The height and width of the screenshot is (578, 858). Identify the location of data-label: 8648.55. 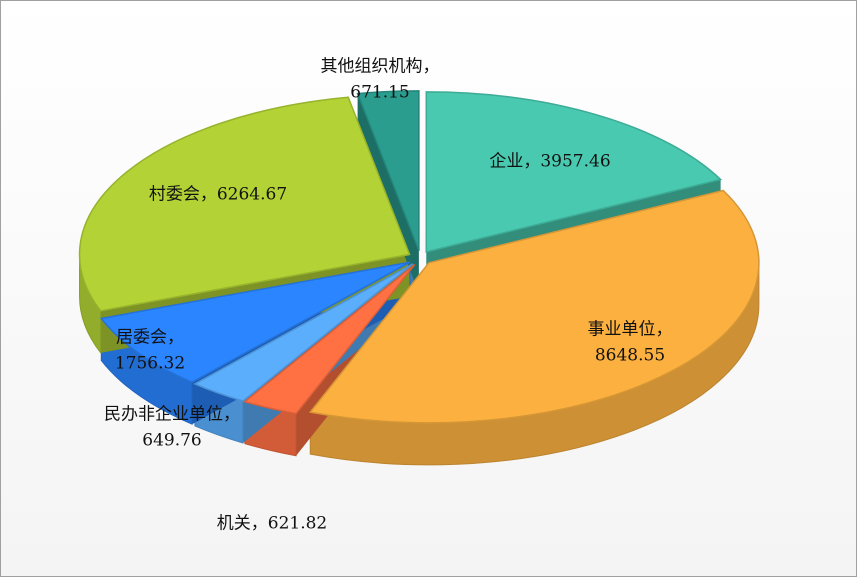
(630, 356).